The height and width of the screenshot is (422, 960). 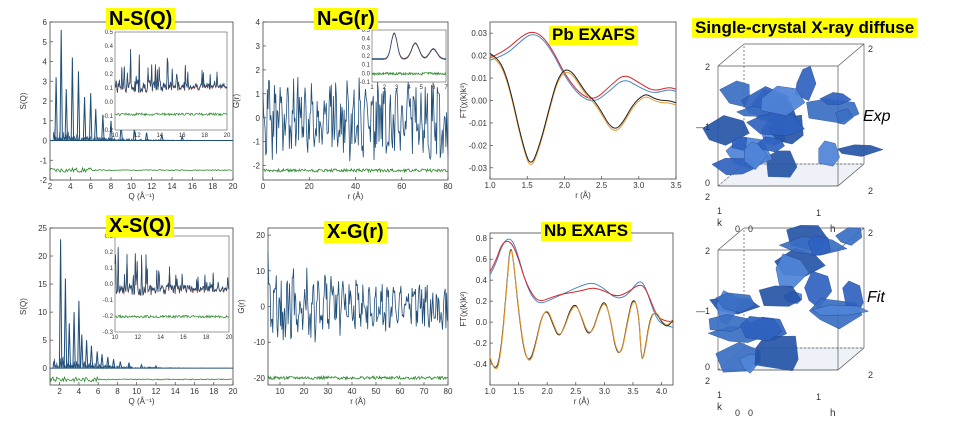 What do you see at coordinates (582, 401) in the screenshot?
I see `nb-xlabel: r (Å)` at bounding box center [582, 401].